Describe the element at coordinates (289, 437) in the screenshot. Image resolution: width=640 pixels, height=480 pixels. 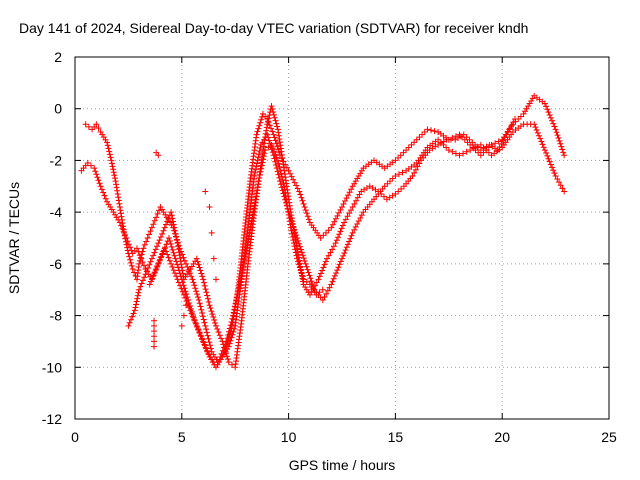
I see `x-tick-label: 10` at that location.